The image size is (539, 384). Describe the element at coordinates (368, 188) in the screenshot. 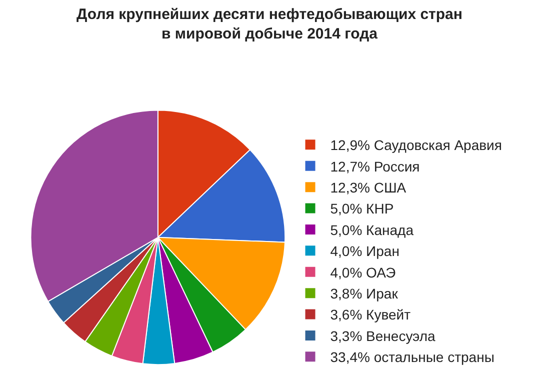

I see `legend-label: 12,3% США` at that location.